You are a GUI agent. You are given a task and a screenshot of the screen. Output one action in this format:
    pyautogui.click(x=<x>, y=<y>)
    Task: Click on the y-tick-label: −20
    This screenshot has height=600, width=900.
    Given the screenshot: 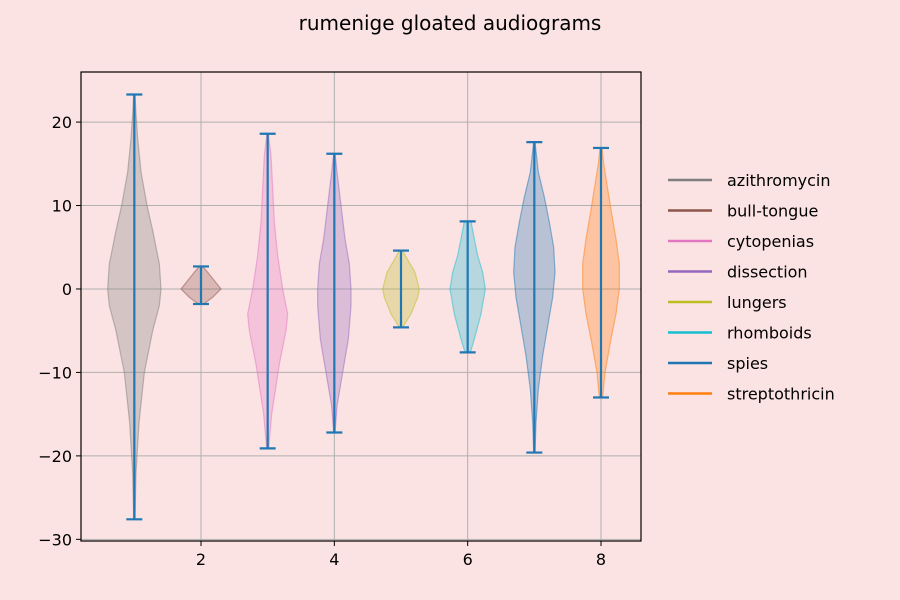 What is the action you would take?
    pyautogui.click(x=55, y=456)
    